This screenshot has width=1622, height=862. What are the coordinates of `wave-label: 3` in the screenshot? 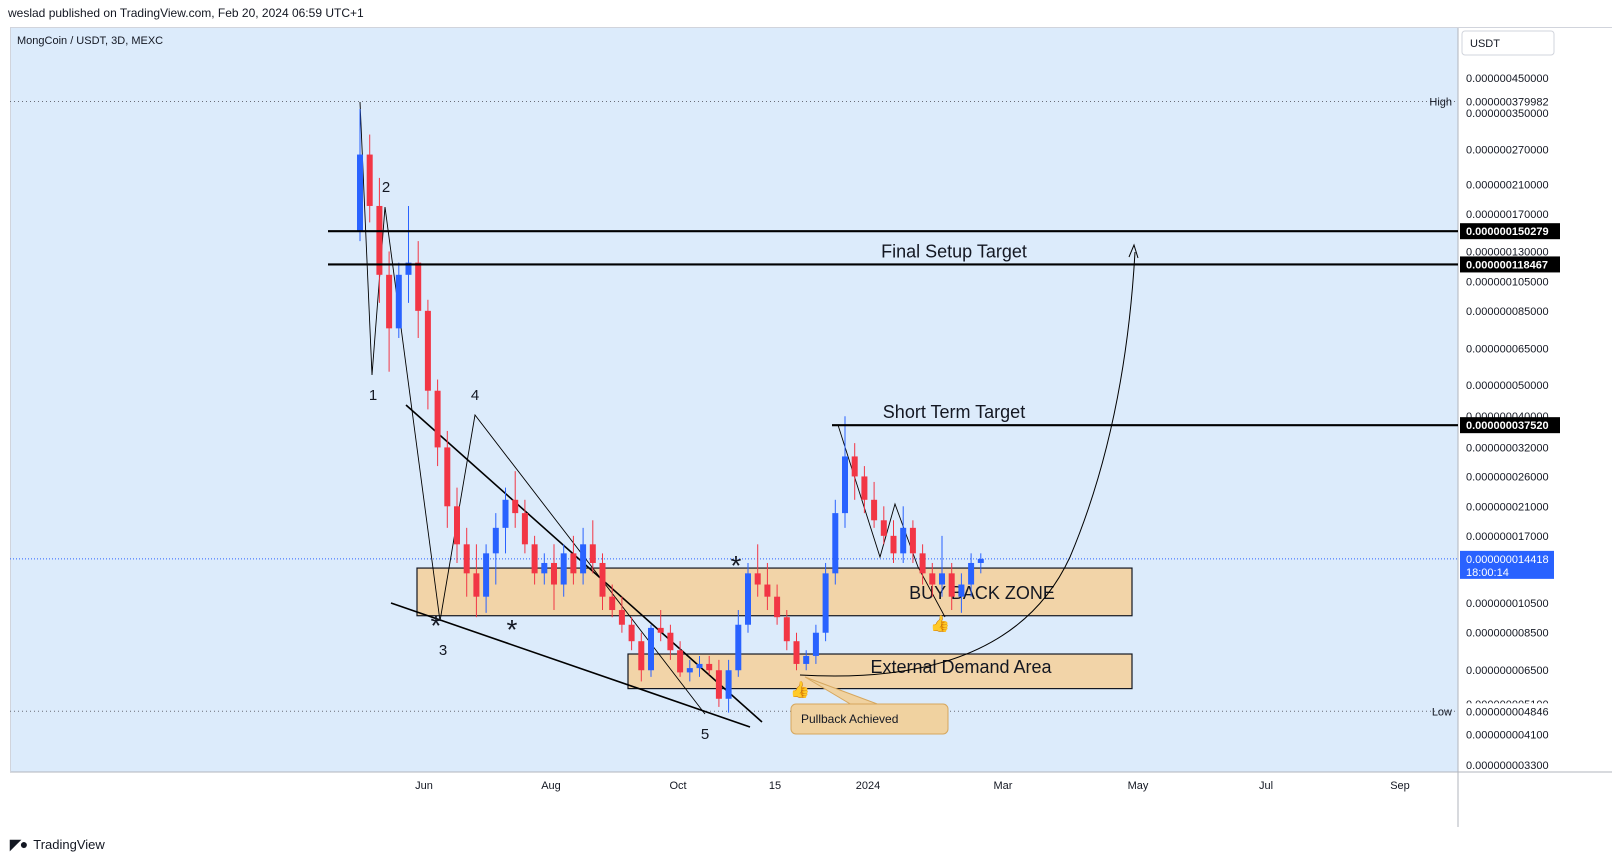 It's located at (443, 650).